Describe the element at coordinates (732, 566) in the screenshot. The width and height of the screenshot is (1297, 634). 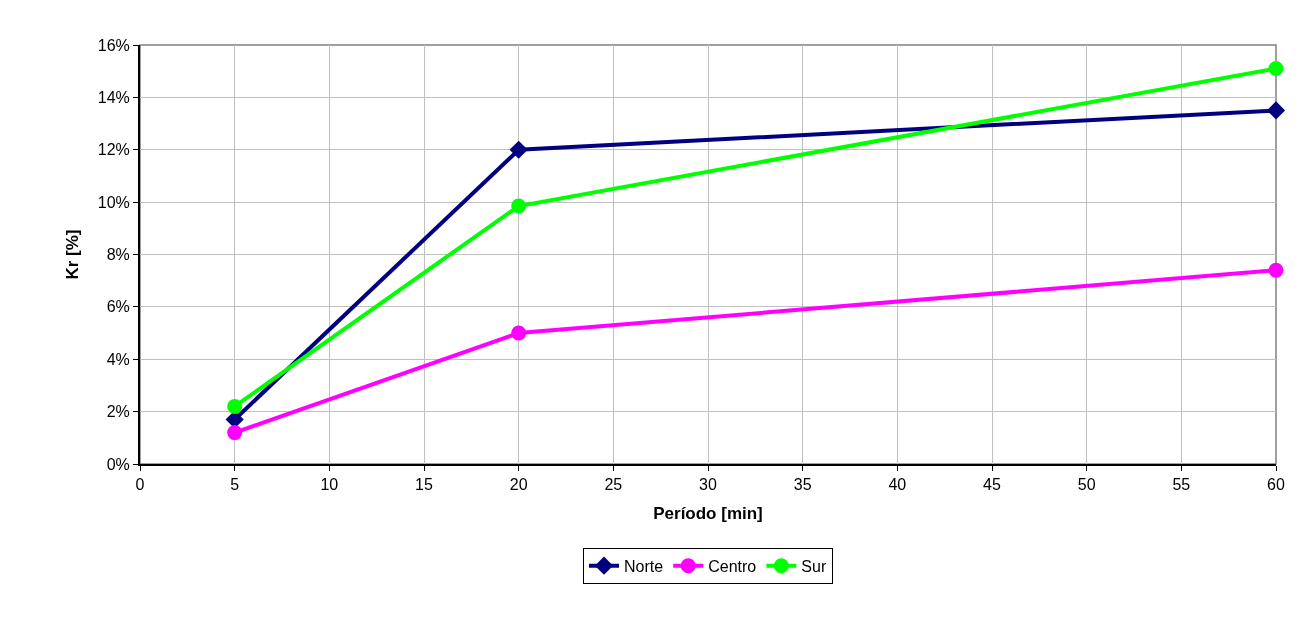
I see `legend-label: Centro` at that location.